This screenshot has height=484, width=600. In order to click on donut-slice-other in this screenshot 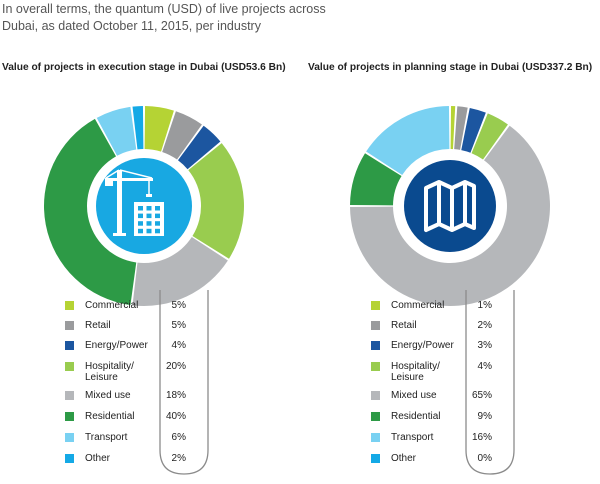, I will do `click(138, 128)`.